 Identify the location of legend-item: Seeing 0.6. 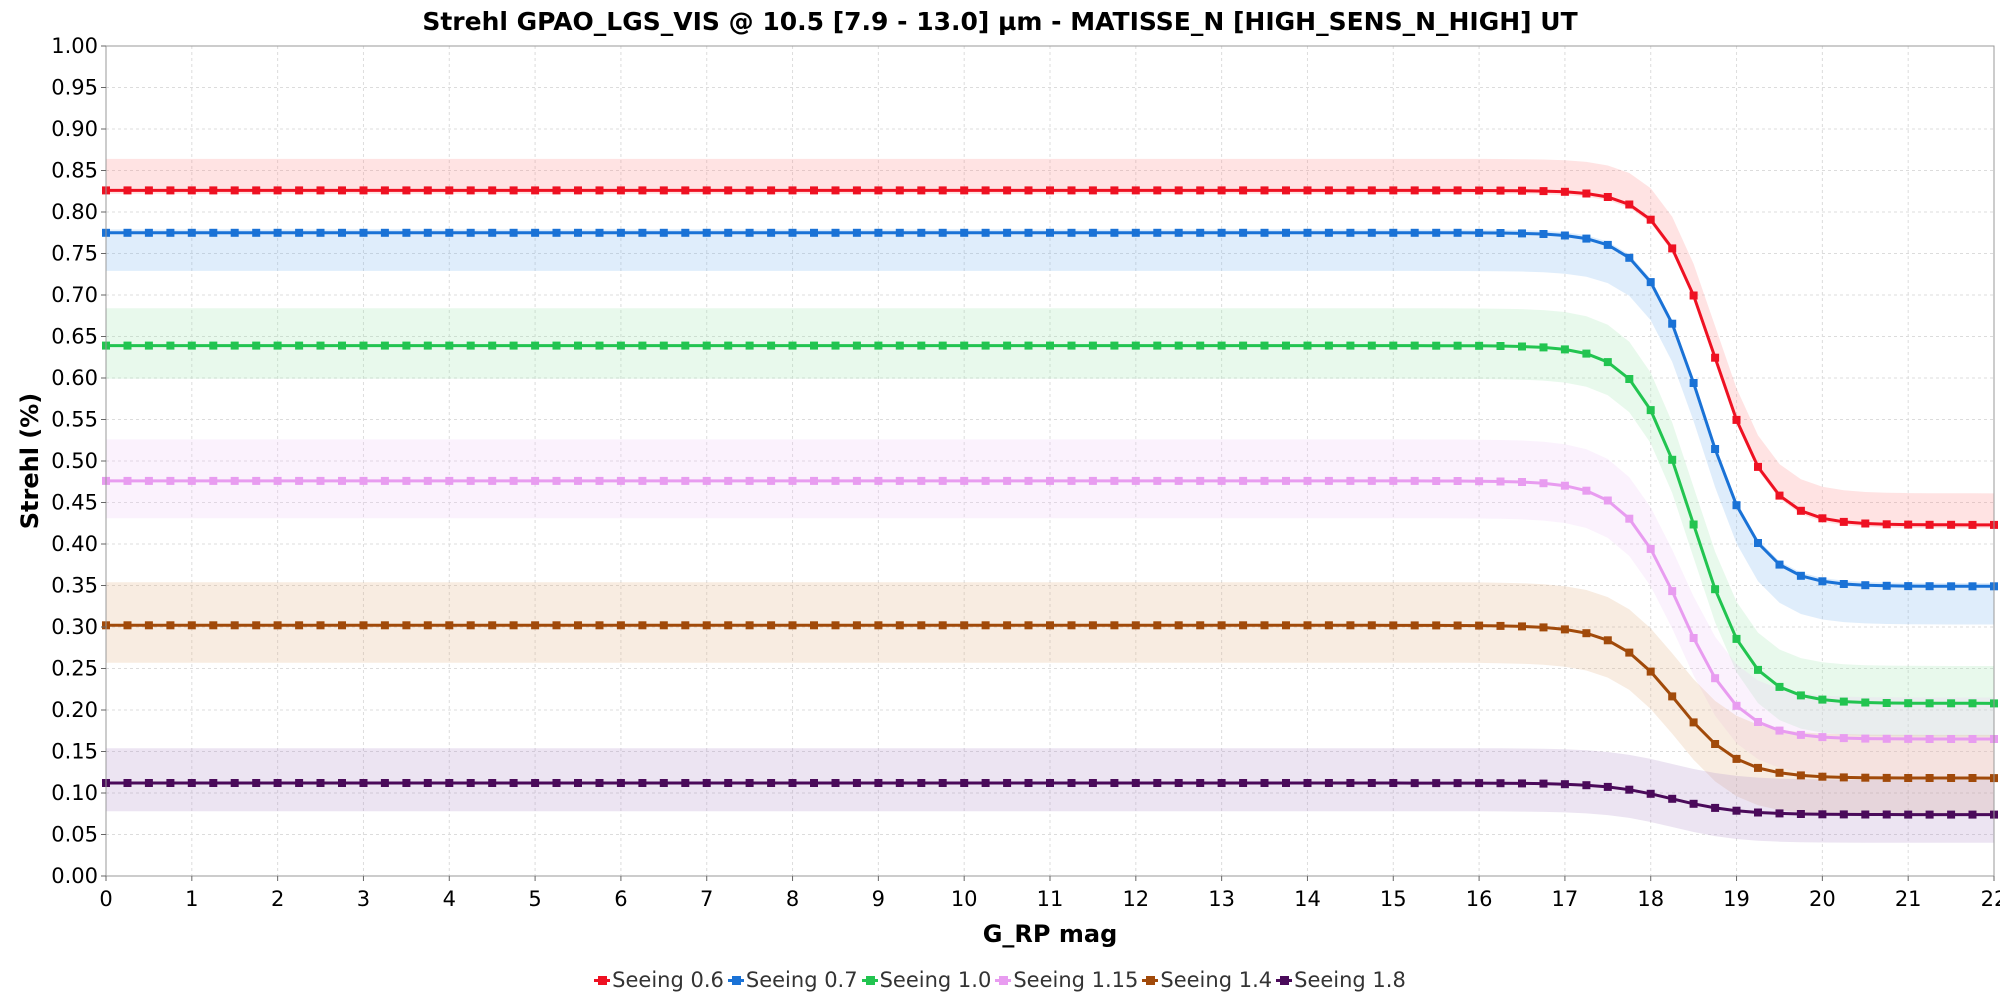
(659, 980).